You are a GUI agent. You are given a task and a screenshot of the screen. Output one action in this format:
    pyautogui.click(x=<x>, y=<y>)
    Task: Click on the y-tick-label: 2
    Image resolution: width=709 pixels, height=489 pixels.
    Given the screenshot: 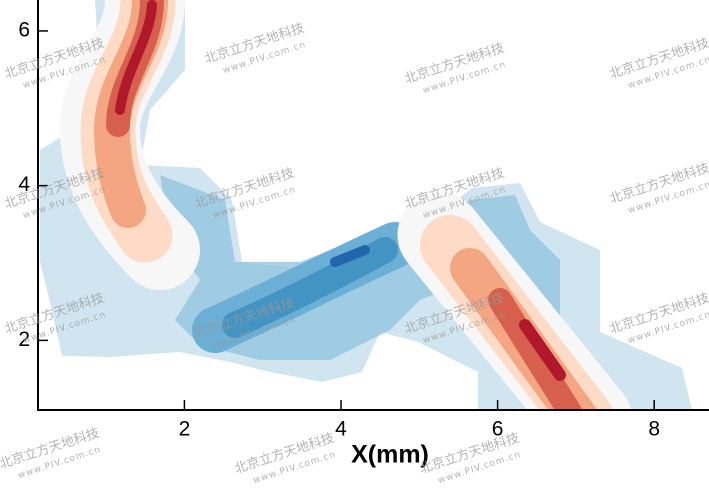 What is the action you would take?
    pyautogui.click(x=24, y=339)
    